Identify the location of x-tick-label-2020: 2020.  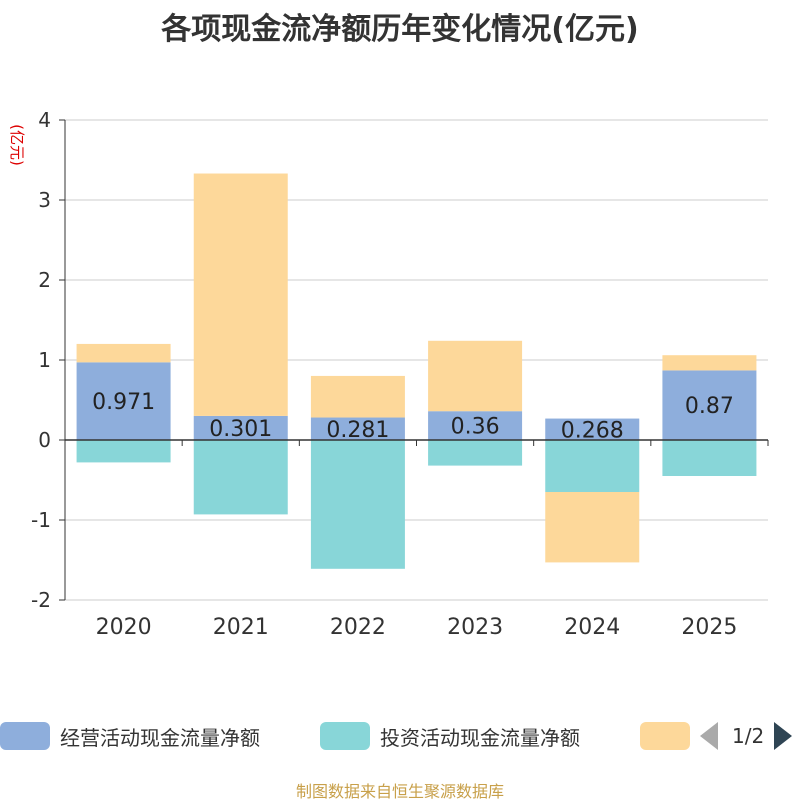
(124, 627).